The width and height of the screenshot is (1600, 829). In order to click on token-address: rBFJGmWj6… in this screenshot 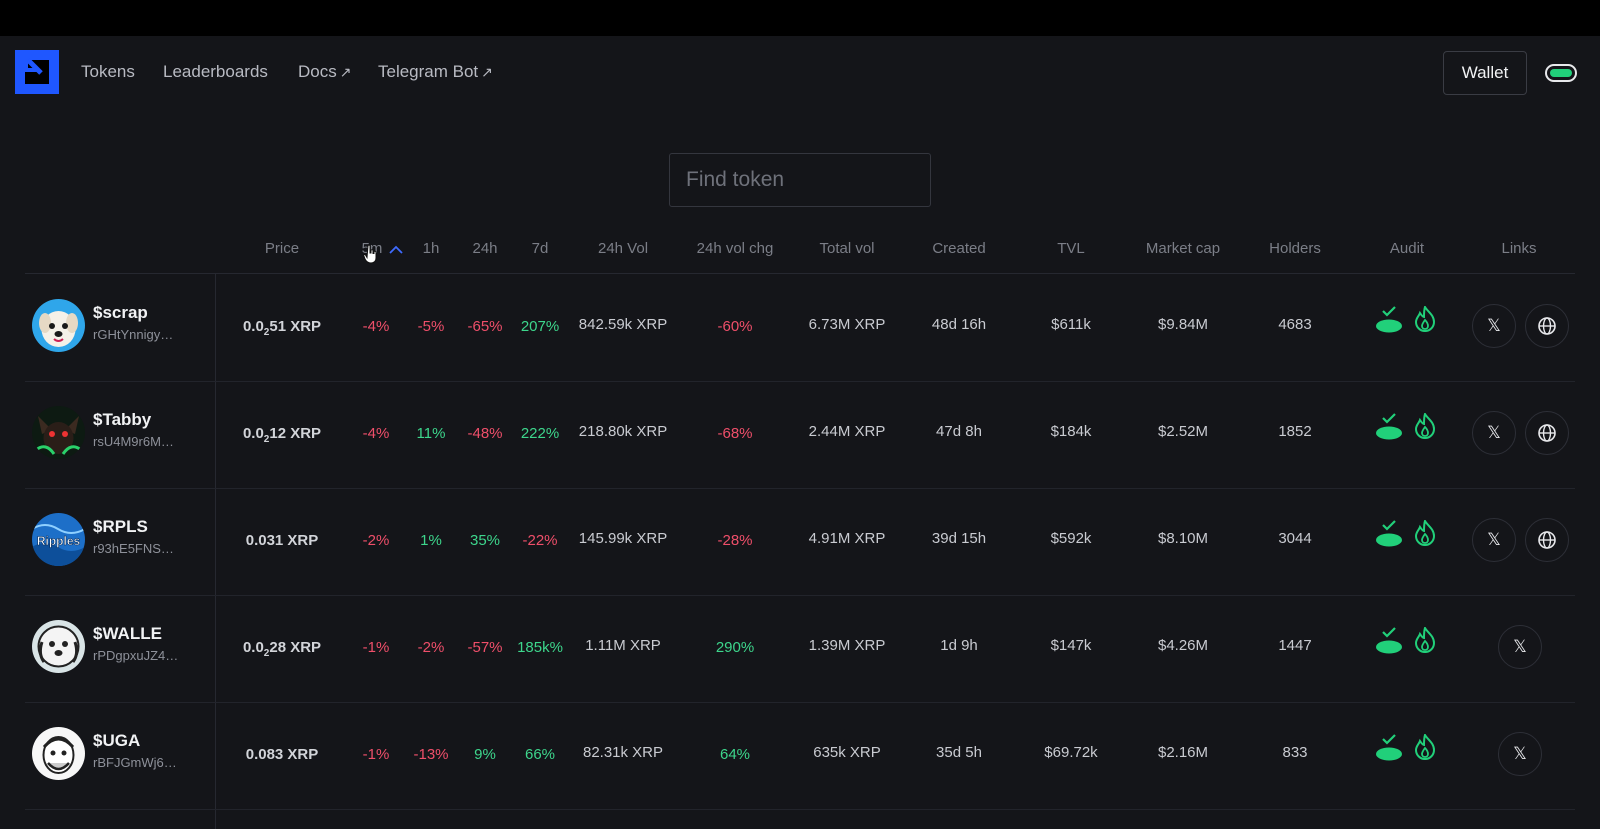, I will do `click(135, 762)`.